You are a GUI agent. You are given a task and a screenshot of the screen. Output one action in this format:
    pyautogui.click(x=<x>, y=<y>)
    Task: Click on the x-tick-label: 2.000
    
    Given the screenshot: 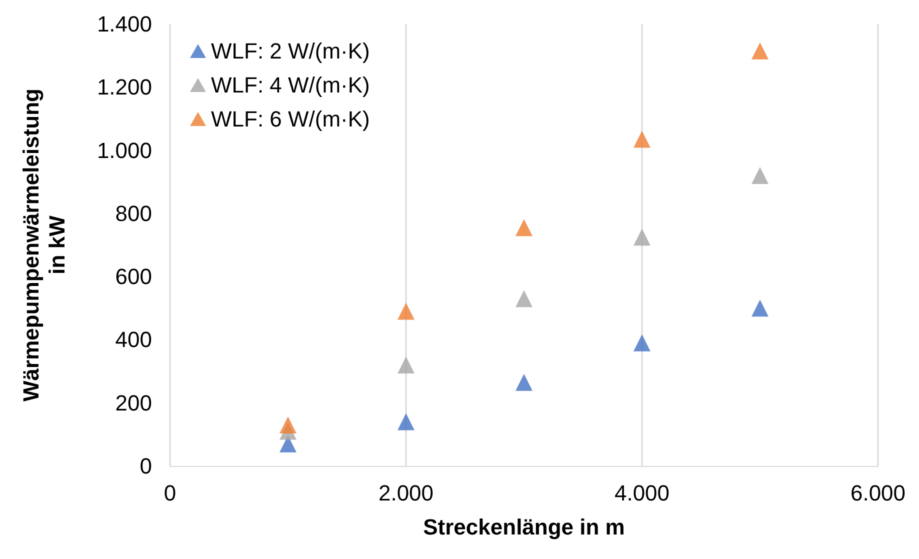 What is the action you would take?
    pyautogui.click(x=406, y=493)
    